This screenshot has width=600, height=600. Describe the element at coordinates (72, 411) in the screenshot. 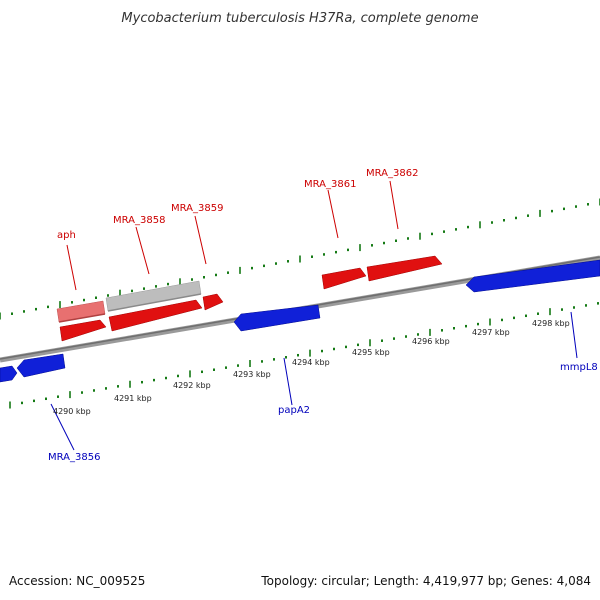

I see `ruler-label-4290: 4290 kbp` at that location.